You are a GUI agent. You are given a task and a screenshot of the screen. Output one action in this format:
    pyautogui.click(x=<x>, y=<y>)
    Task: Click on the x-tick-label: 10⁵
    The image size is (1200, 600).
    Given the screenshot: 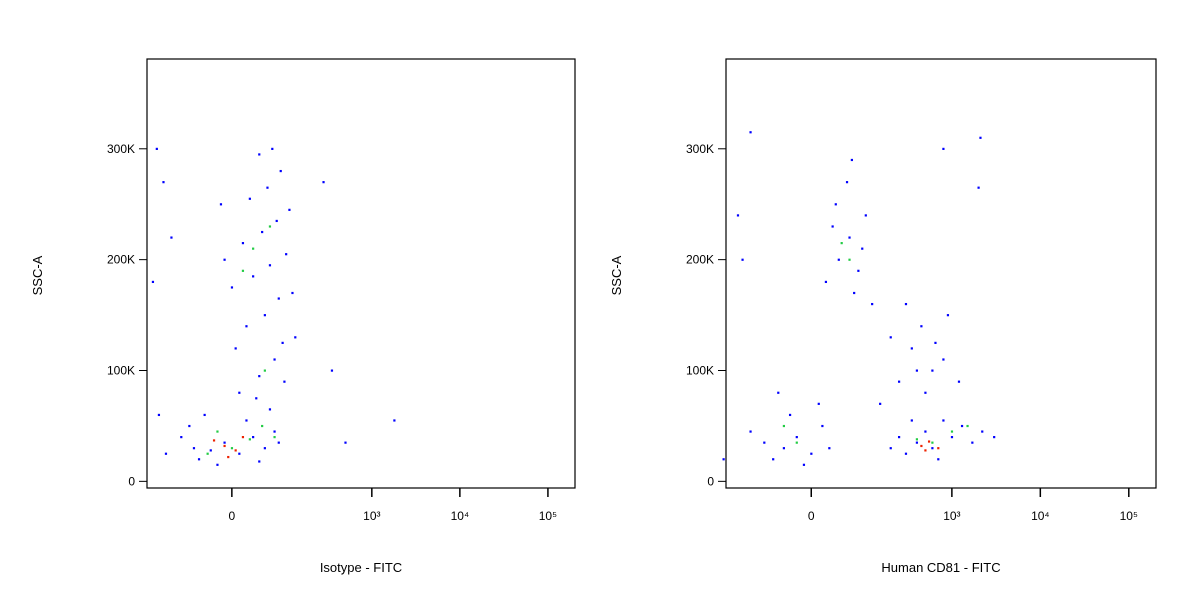 What is the action you would take?
    pyautogui.click(x=1129, y=516)
    